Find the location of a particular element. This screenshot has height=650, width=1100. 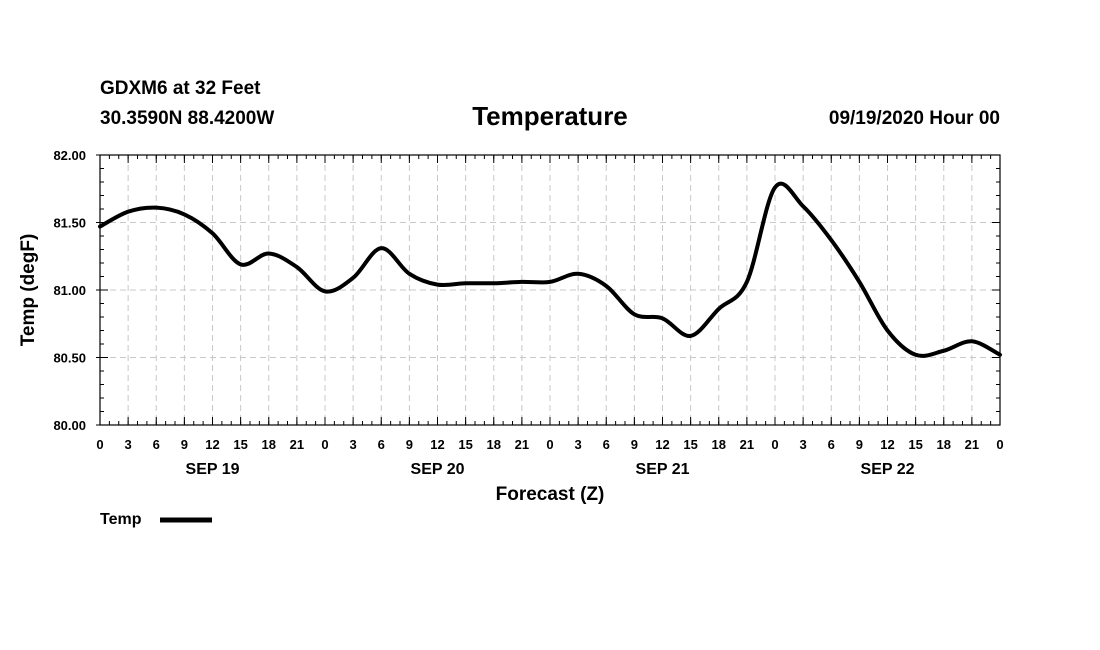

day-labels: SEP 19 SEP 20 SEP 21 SEP 22 is located at coordinates (550, 469).